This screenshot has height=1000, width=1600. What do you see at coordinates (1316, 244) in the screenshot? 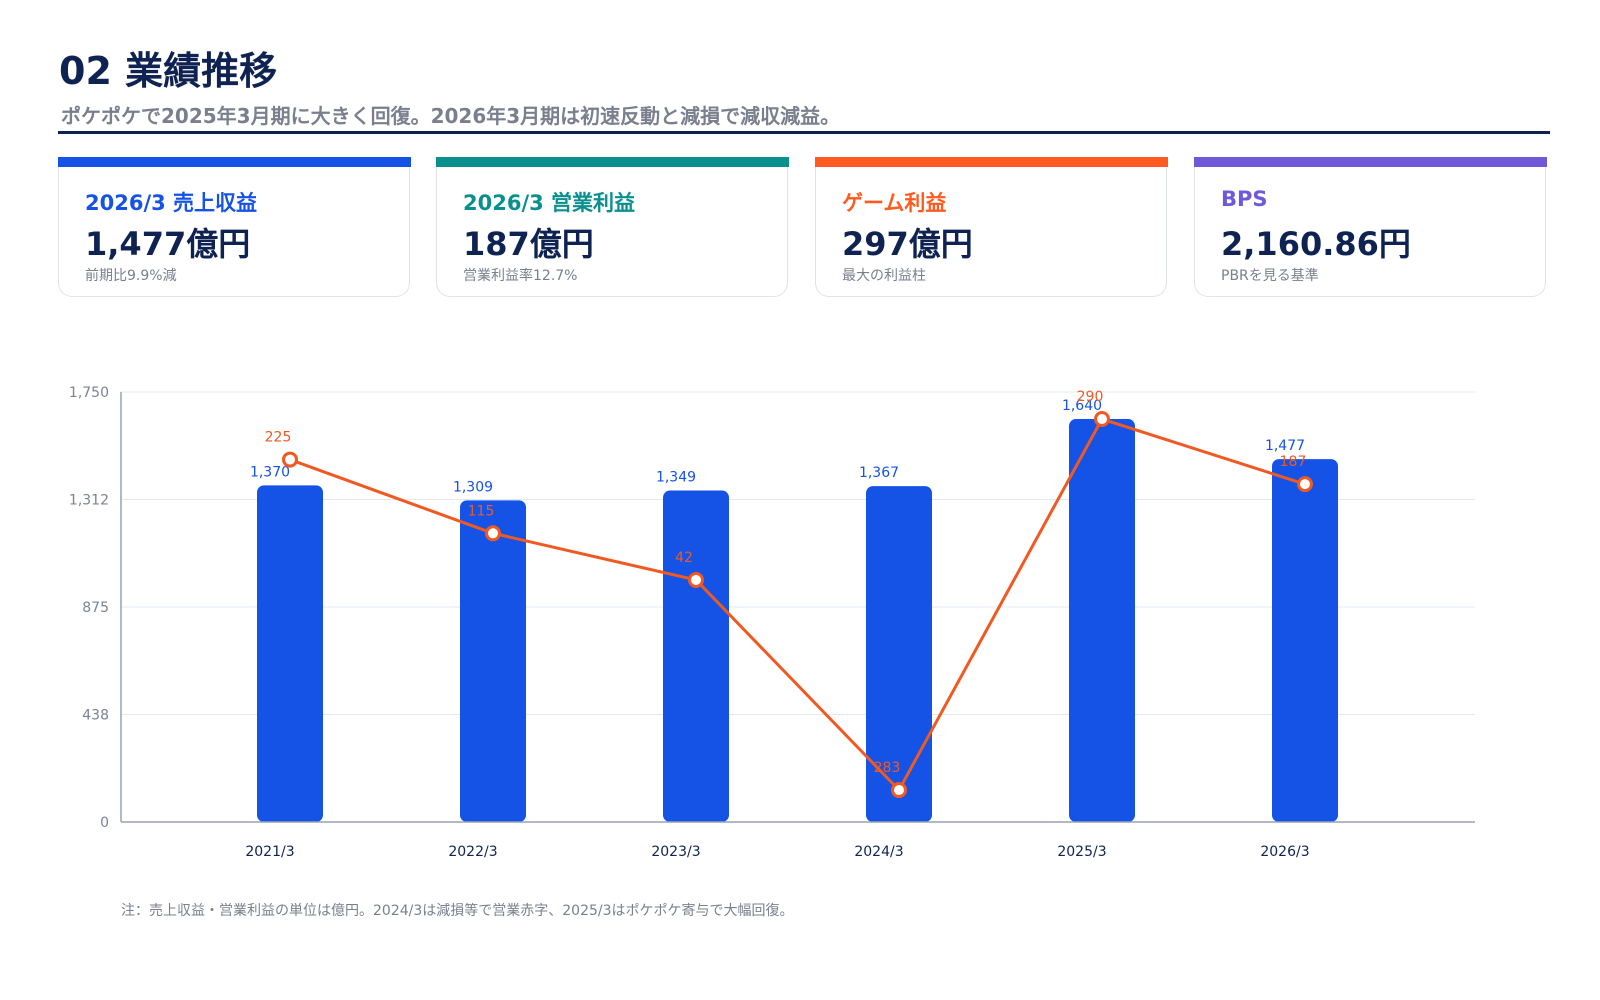
I see `card-value: 2,160.86円` at bounding box center [1316, 244].